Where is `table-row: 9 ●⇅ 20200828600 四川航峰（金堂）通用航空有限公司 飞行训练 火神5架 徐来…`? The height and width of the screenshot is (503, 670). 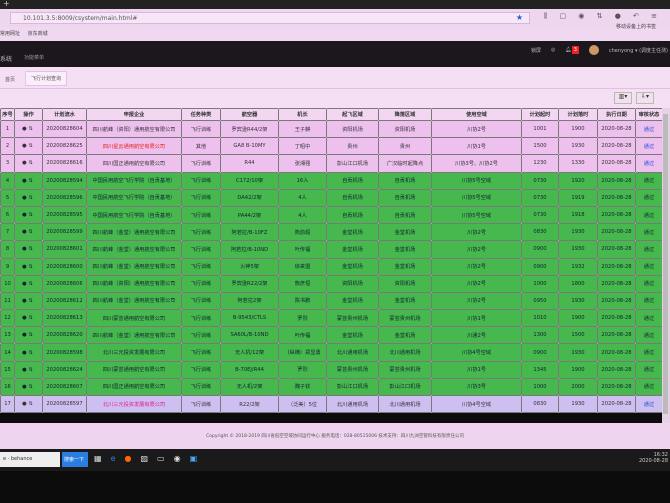
table-row: 9 ●⇅ 20200828600 四川航峰（金堂）通用航空有限公司 飞行训练 火神5架 徐来… is located at coordinates (331, 266).